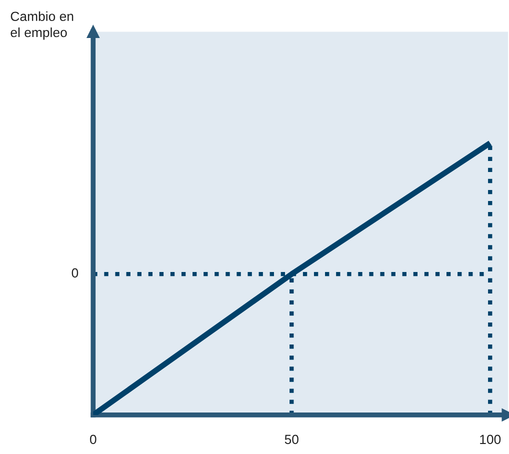 The width and height of the screenshot is (509, 454). What do you see at coordinates (291, 439) in the screenshot?
I see `x-tick-label: 50` at bounding box center [291, 439].